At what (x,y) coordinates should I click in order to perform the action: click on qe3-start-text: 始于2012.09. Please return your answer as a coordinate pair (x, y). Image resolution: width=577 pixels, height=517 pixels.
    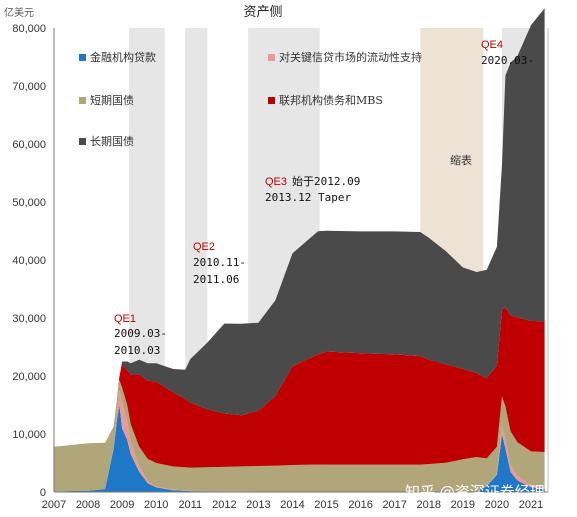
    Looking at the image, I should click on (326, 181).